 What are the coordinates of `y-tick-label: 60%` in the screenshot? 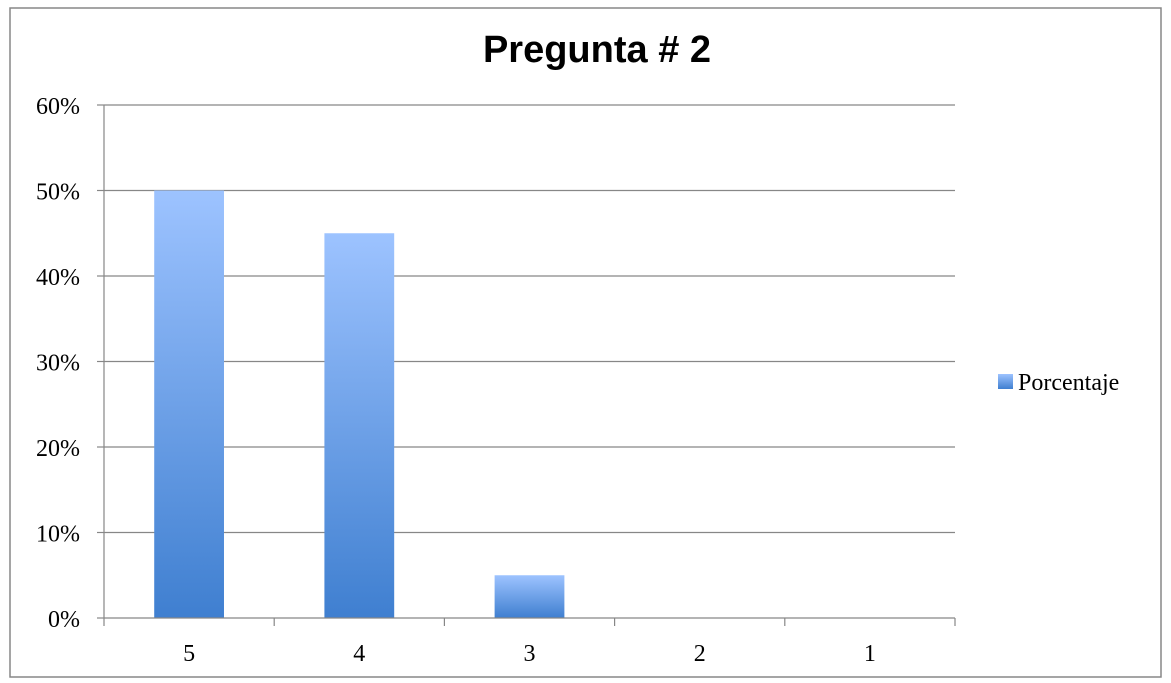 It's located at (58, 107).